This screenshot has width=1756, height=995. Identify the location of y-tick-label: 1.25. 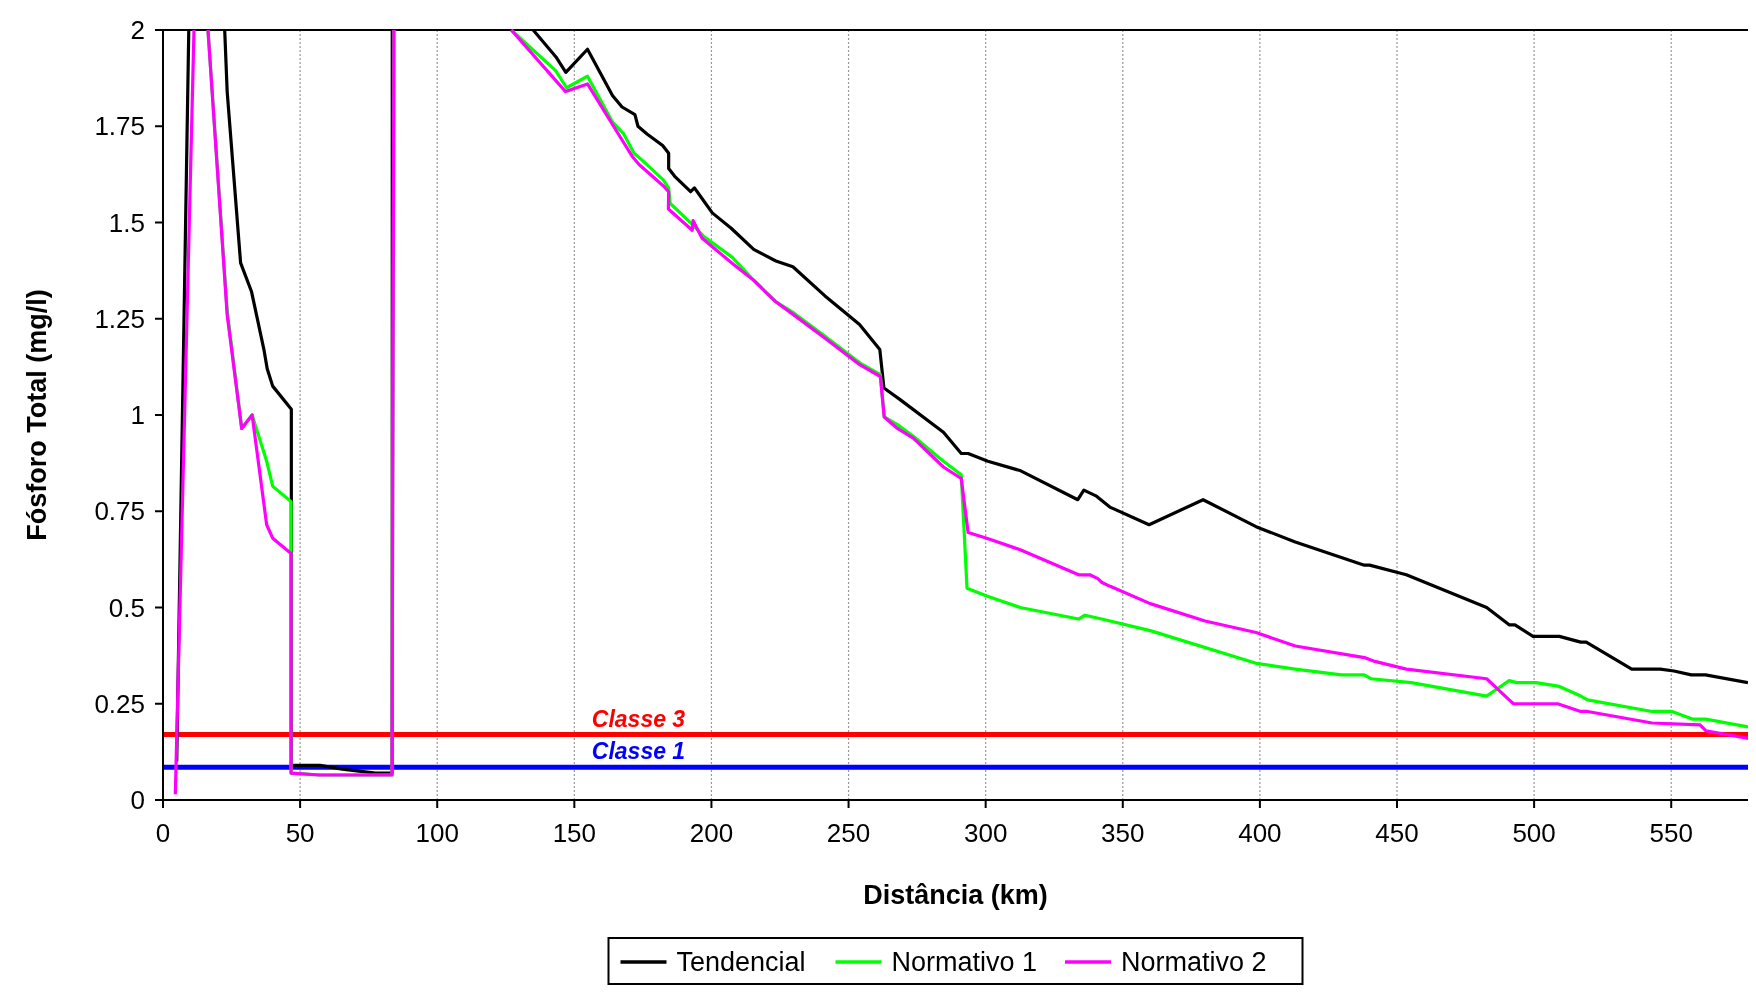
(119, 318).